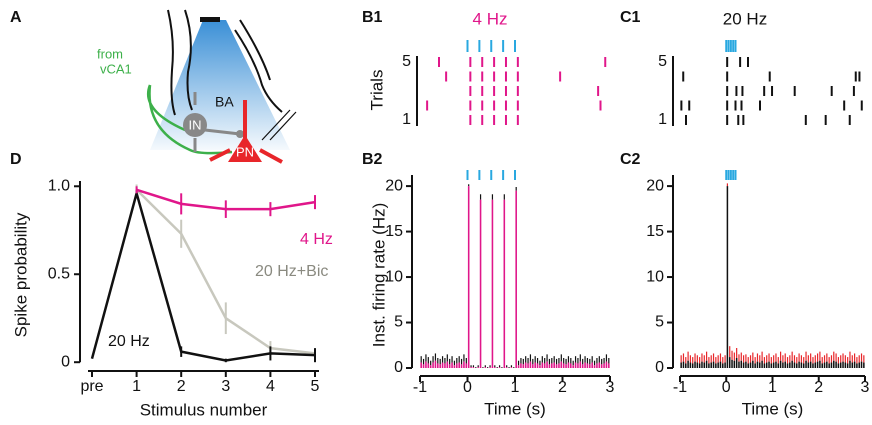 This screenshot has height=425, width=872. Describe the element at coordinates (16, 159) in the screenshot. I see `panel-label: D` at that location.